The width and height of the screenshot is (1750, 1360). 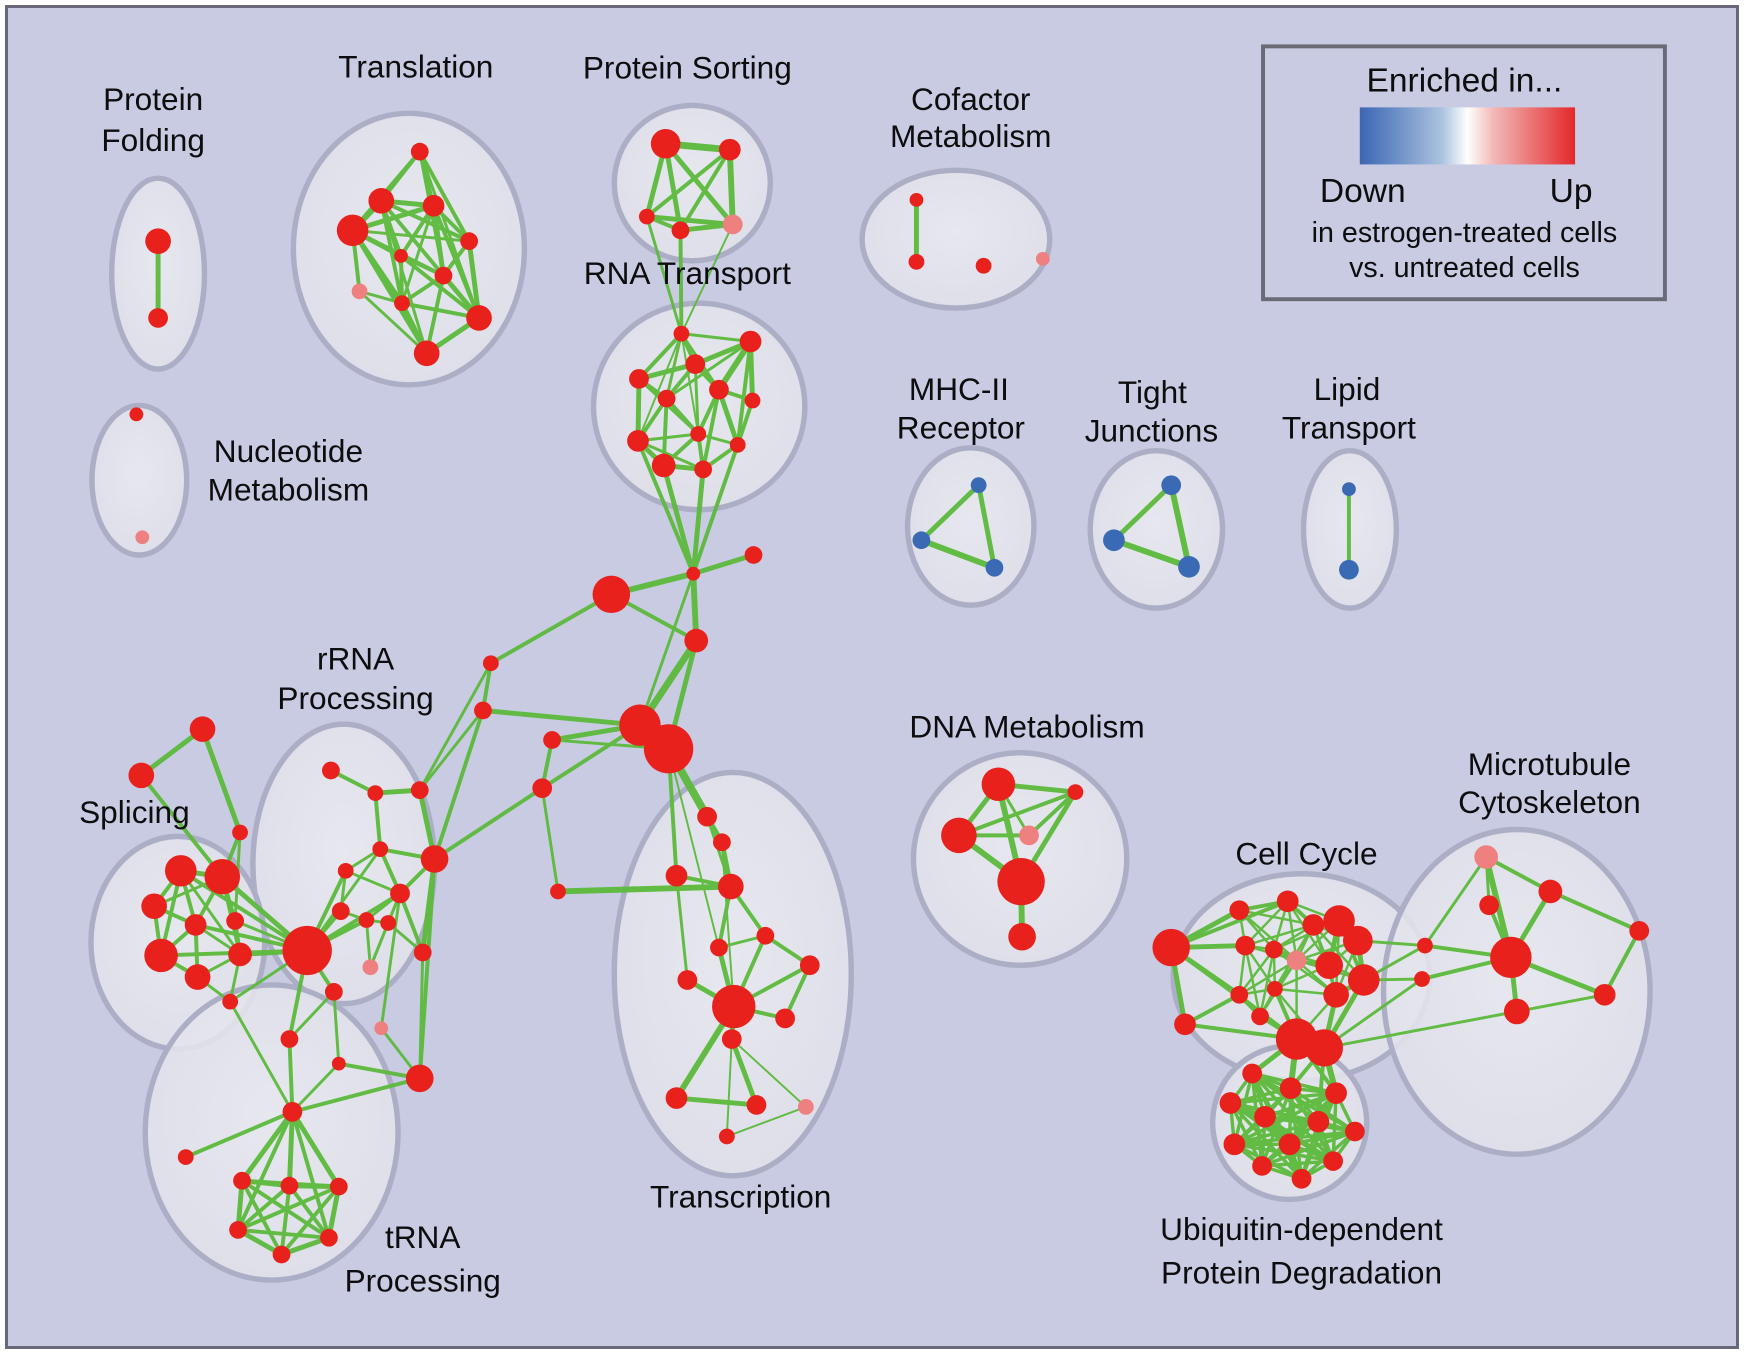 I want to click on node-dn4, so click(x=1021, y=882).